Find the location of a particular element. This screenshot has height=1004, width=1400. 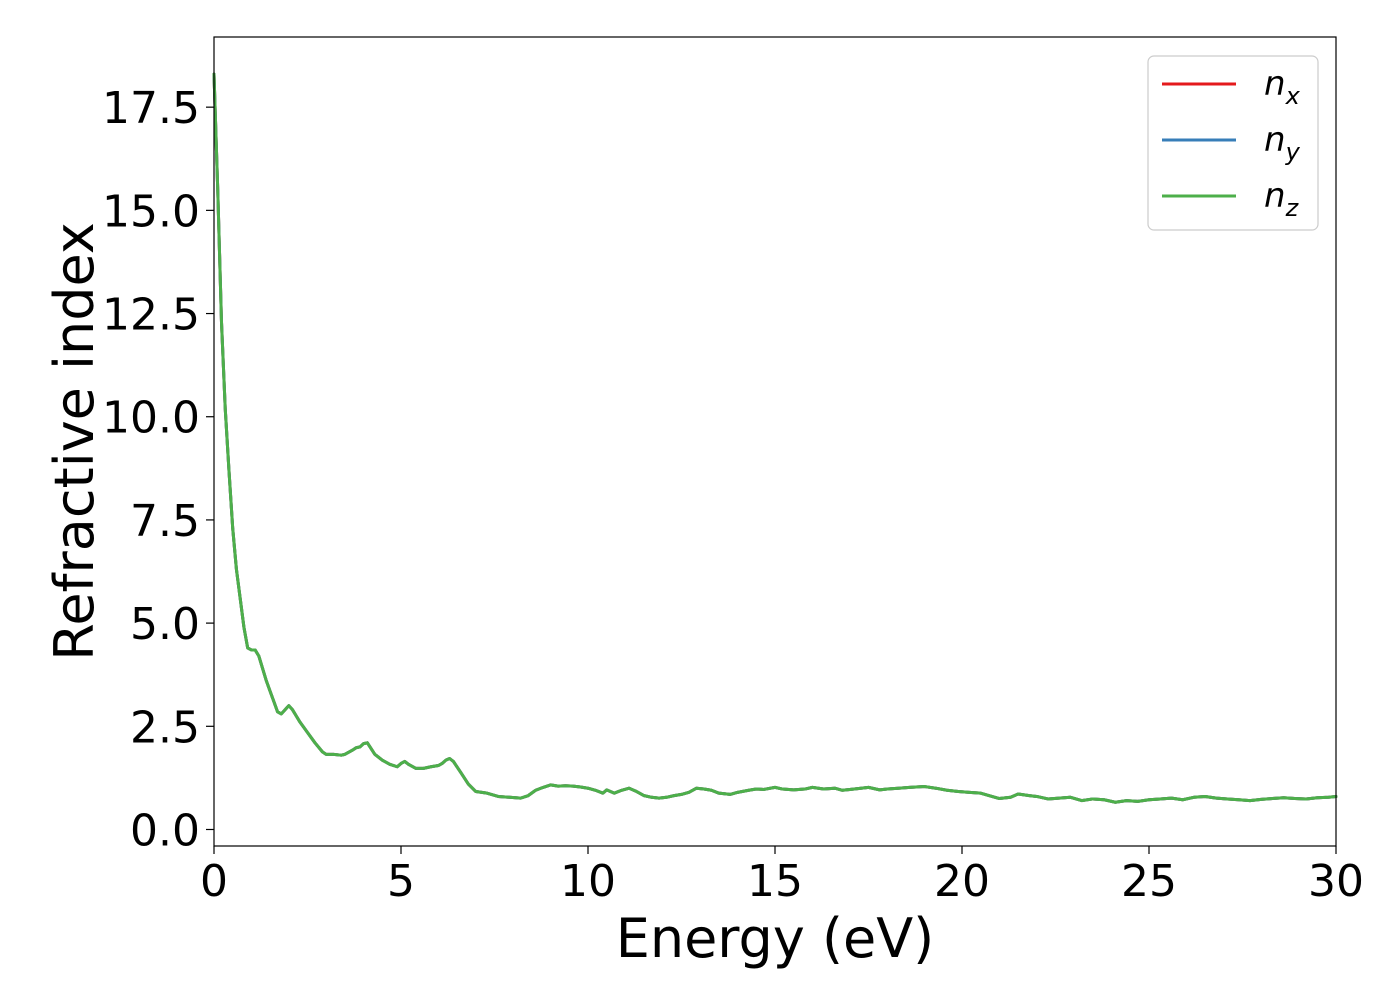

y-tick-label: 0.0 is located at coordinates (165, 830).